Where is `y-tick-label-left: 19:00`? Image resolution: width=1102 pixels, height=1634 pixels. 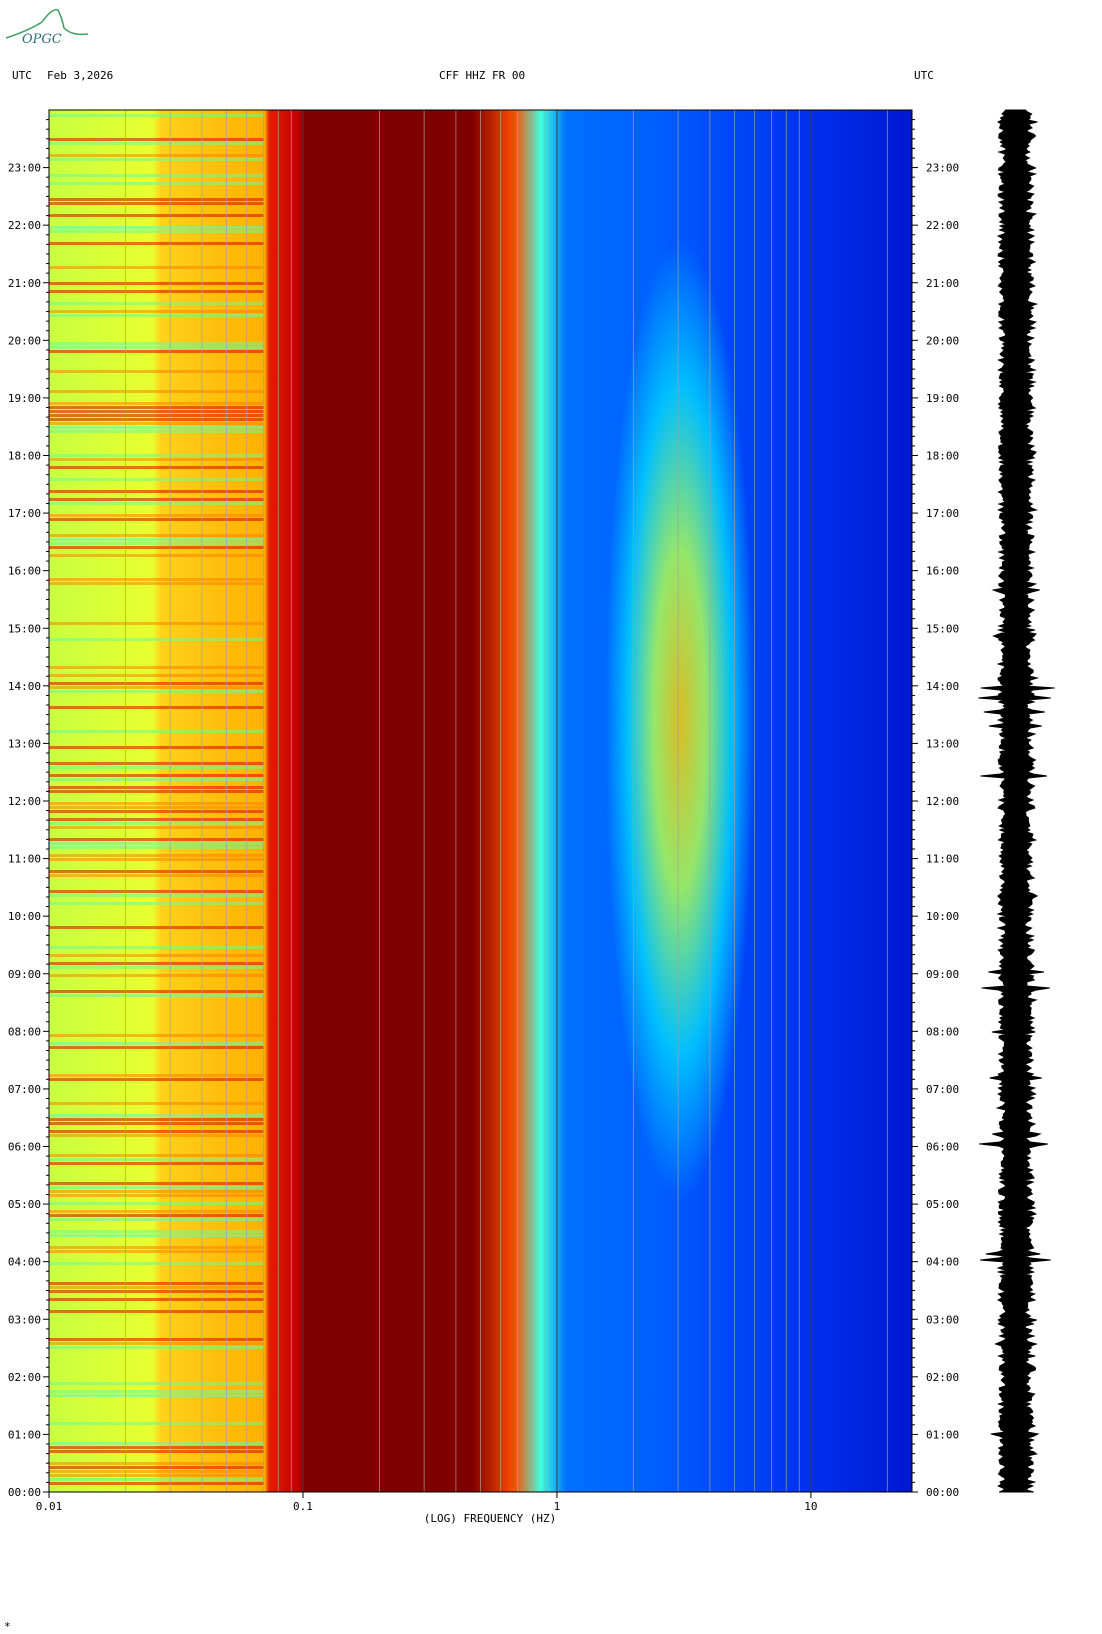 y-tick-label-left: 19:00 is located at coordinates (24, 398).